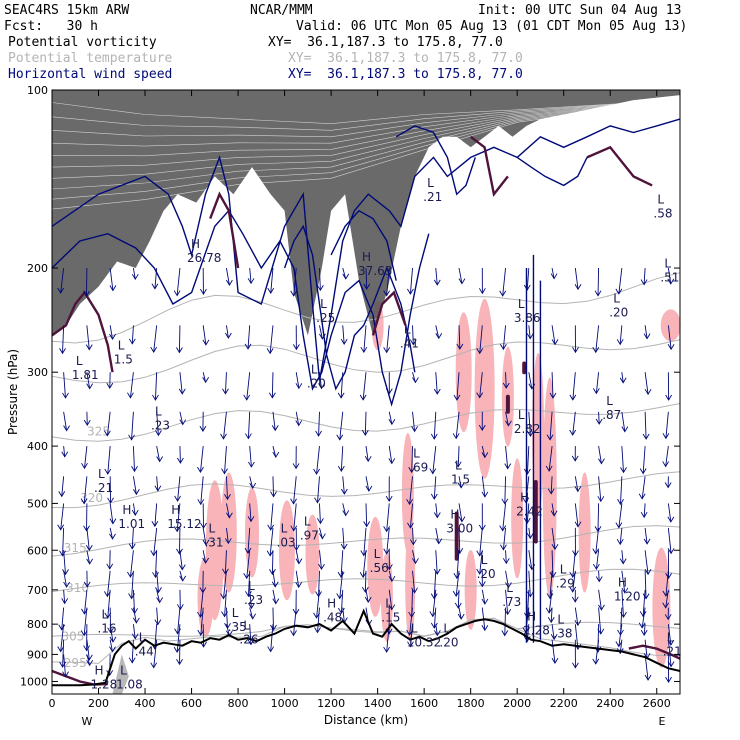 This screenshot has width=740, height=740. What do you see at coordinates (195, 244) in the screenshot?
I see `extremum-kind-0: H` at bounding box center [195, 244].